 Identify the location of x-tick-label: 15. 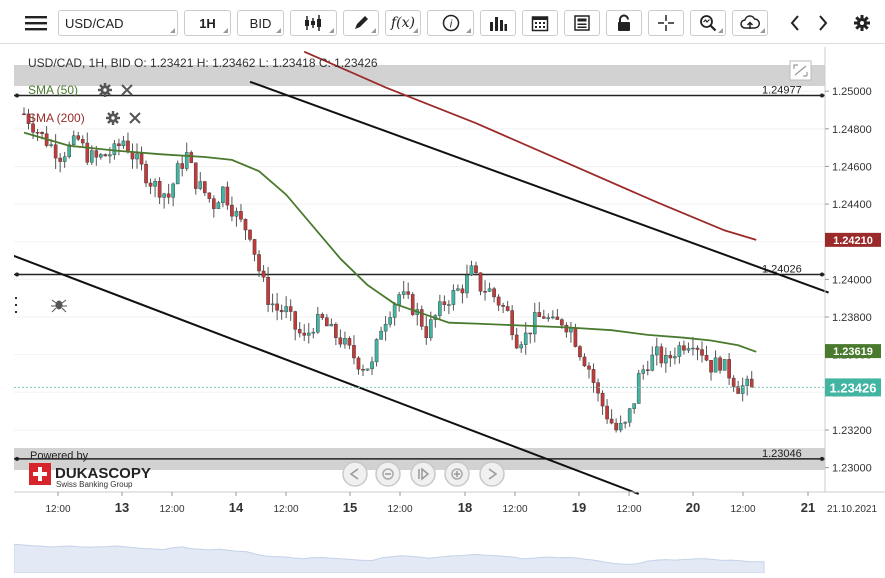
(350, 507).